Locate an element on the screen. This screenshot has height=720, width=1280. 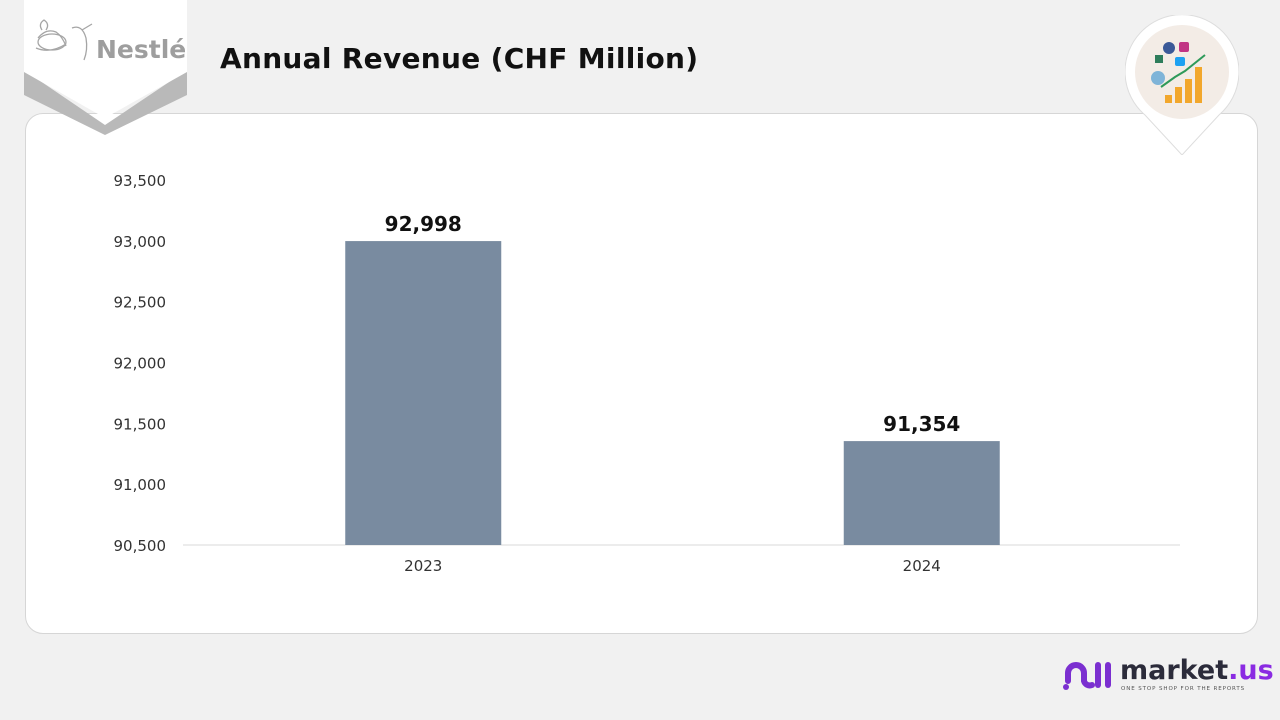
x-tick-label: 2024 is located at coordinates (922, 566).